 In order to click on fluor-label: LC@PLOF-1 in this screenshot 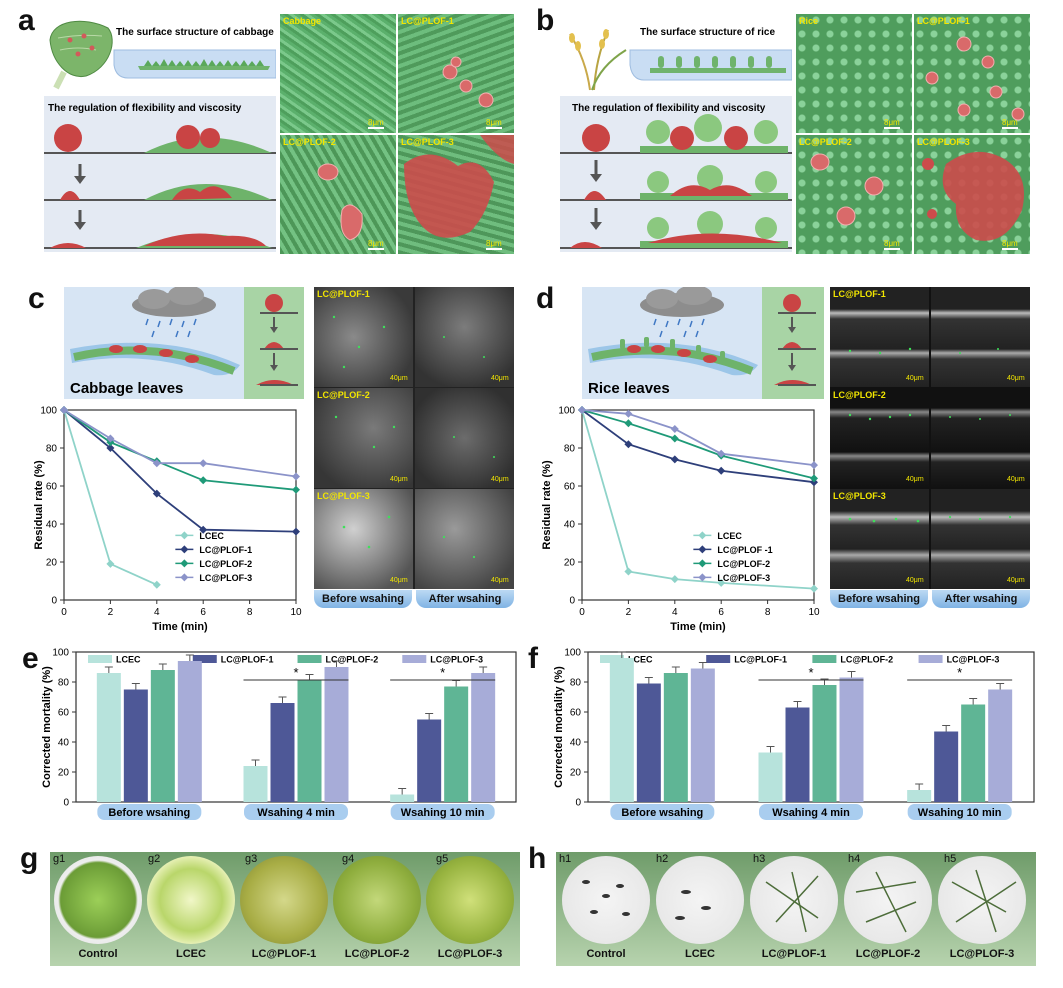, I will do `click(859, 294)`.